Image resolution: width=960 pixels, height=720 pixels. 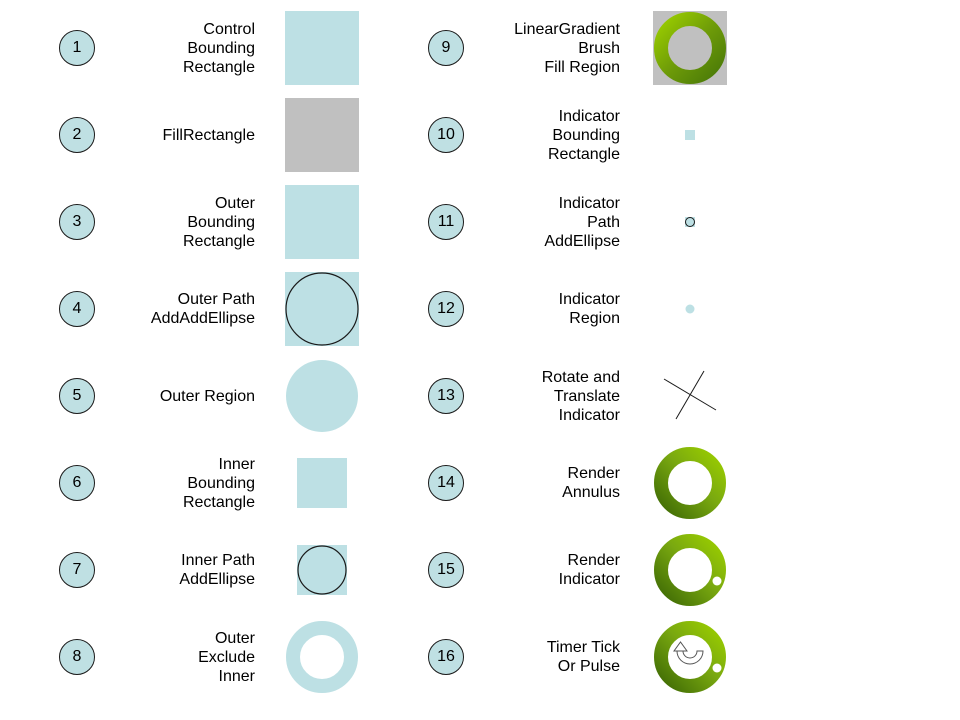 What do you see at coordinates (226, 657) in the screenshot?
I see `step-label: Outer Exclude Inner` at bounding box center [226, 657].